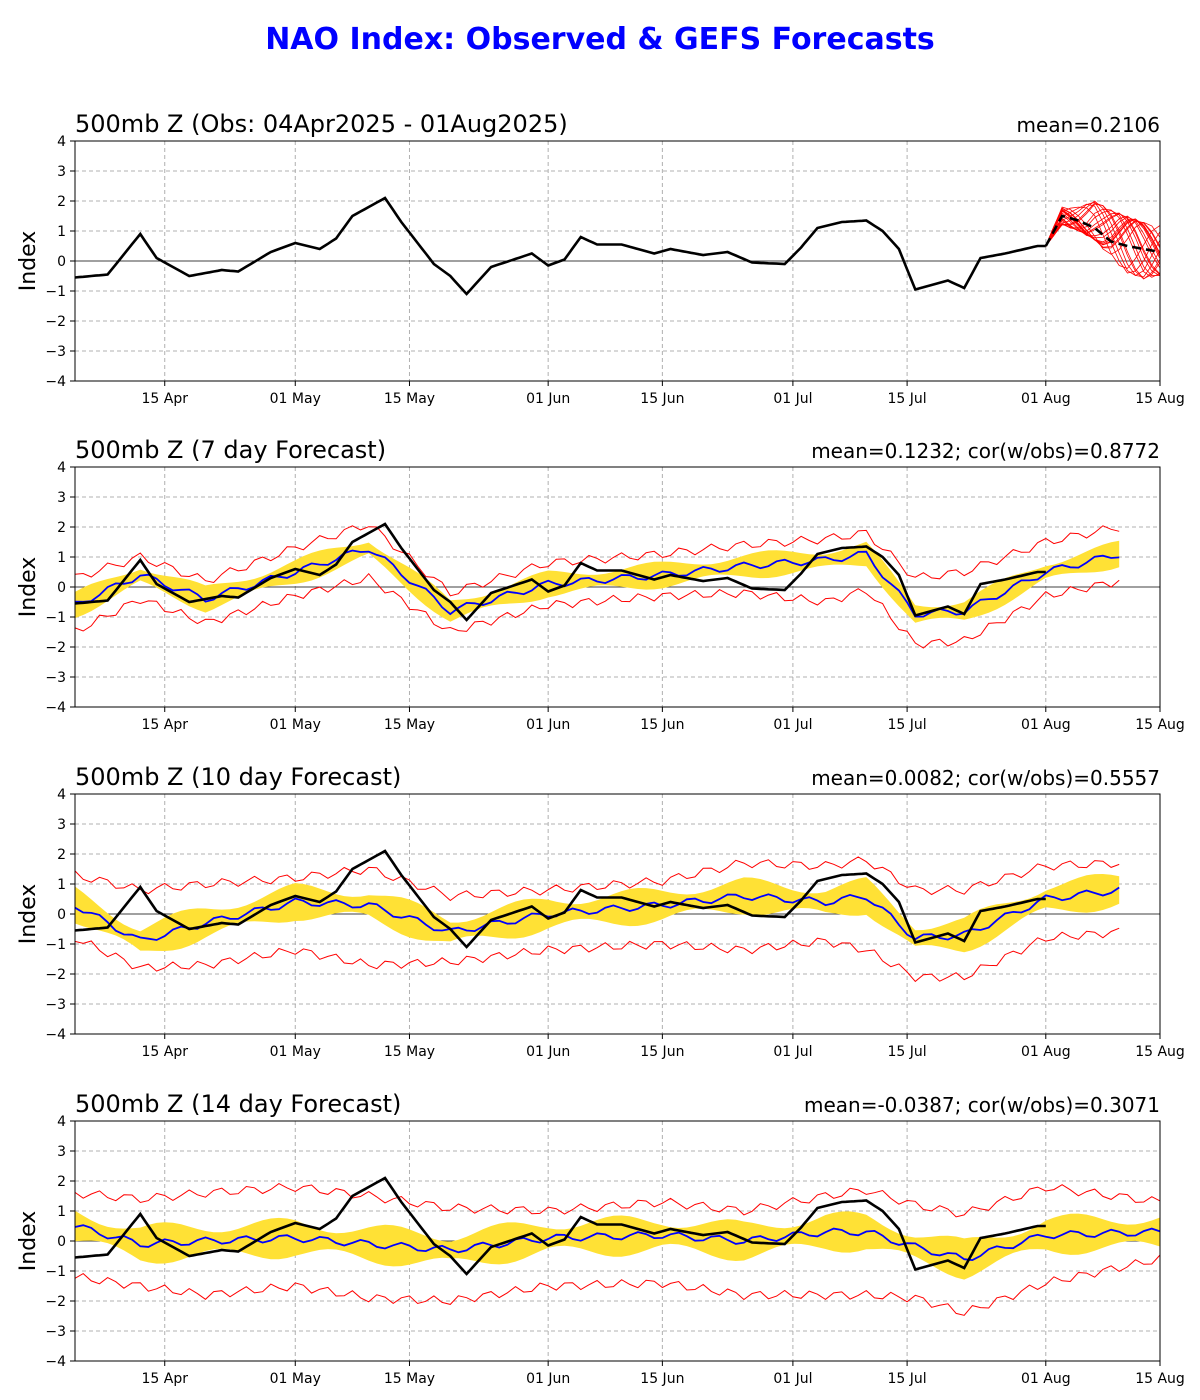  What do you see at coordinates (1088, 125) in the screenshot?
I see `panel-stats: mean=0.2106` at bounding box center [1088, 125].